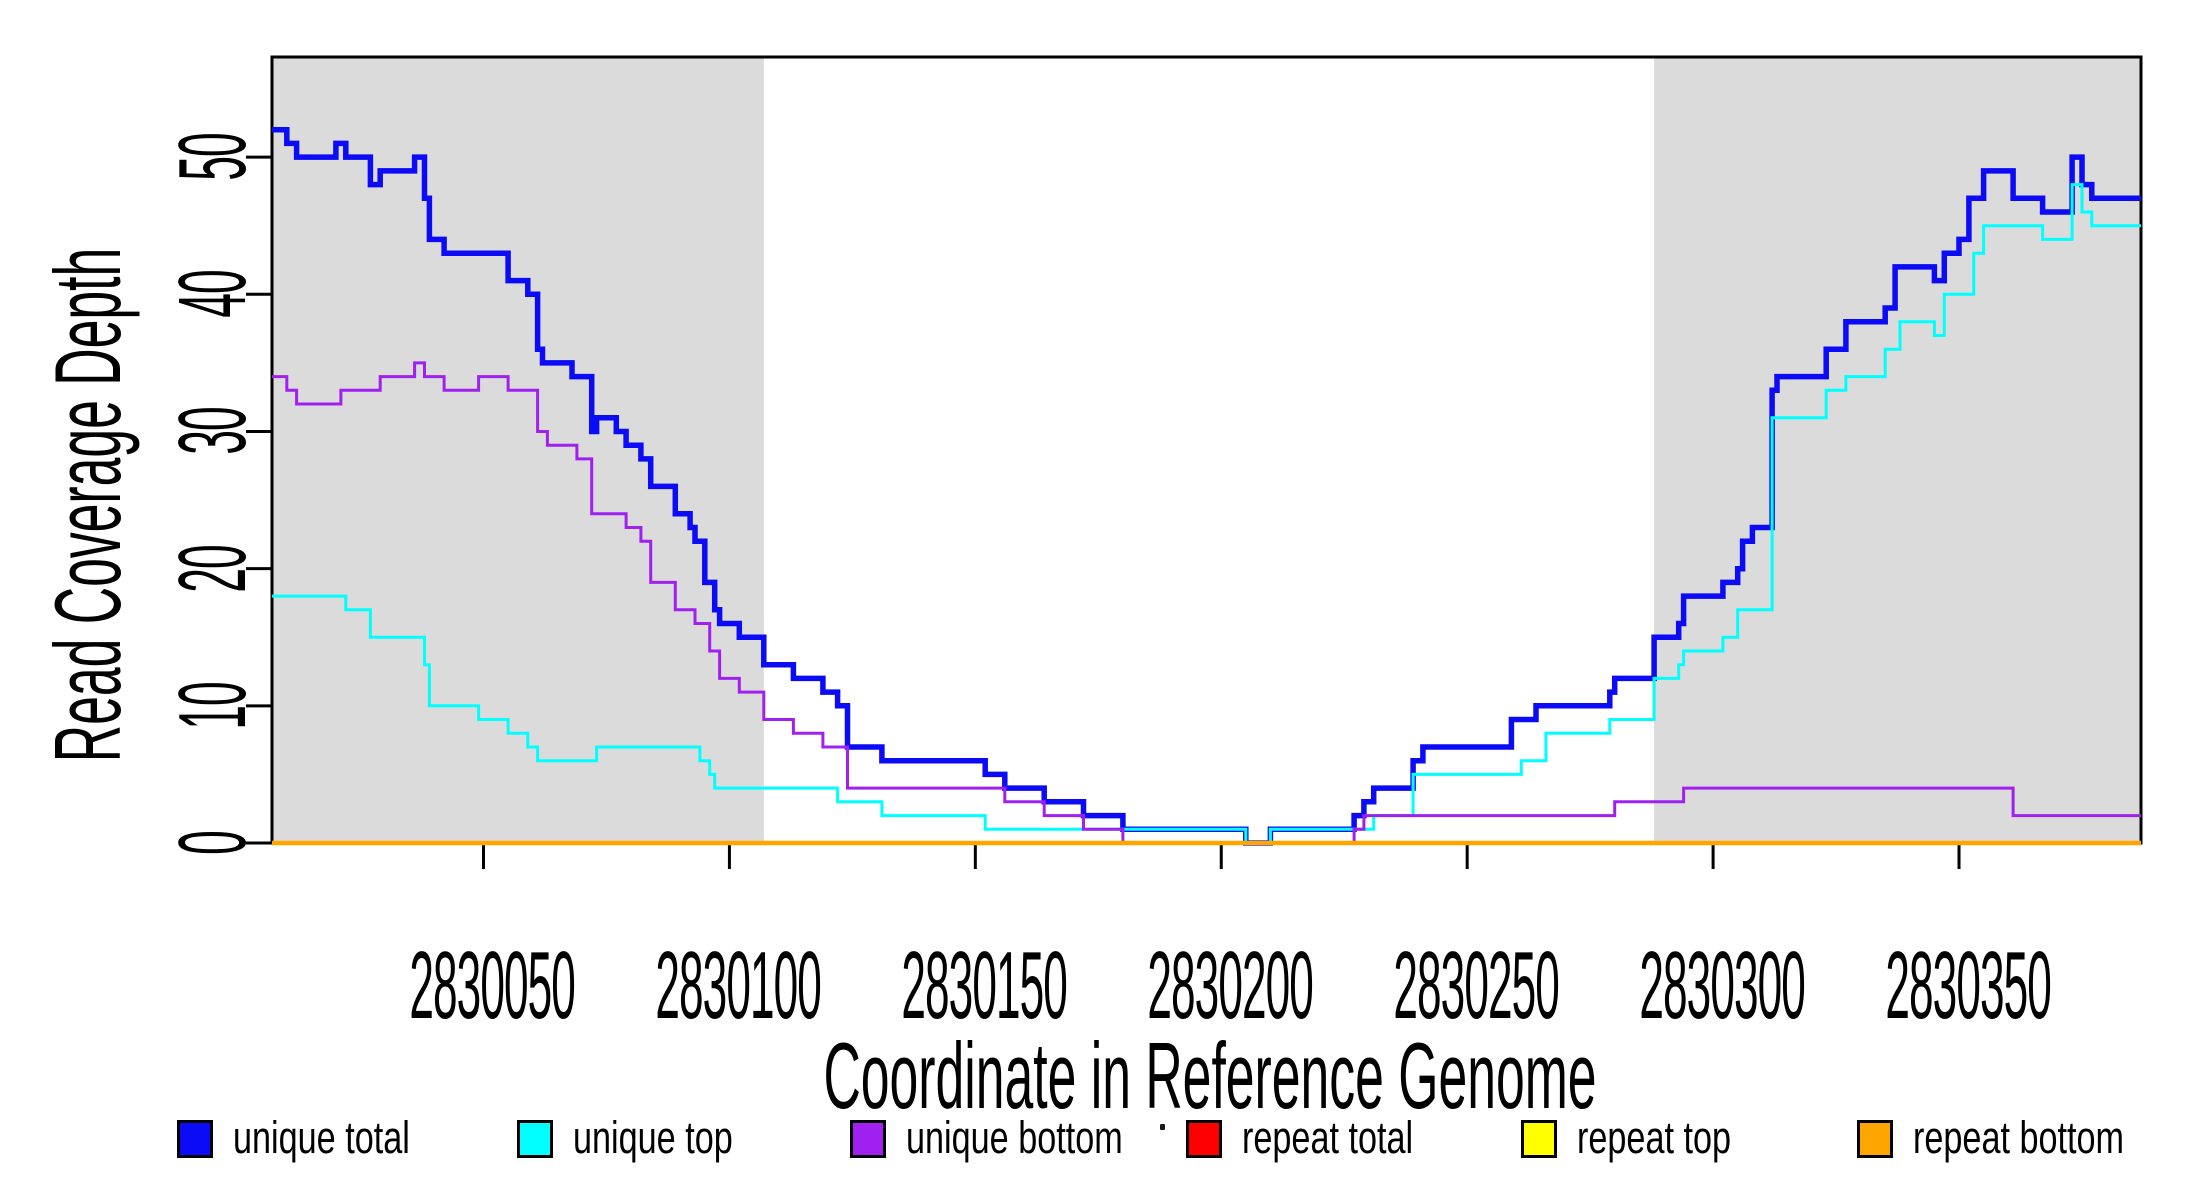 The width and height of the screenshot is (2200, 1200). I want to click on legend-item-label: repeat bottom, so click(2019, 1137).